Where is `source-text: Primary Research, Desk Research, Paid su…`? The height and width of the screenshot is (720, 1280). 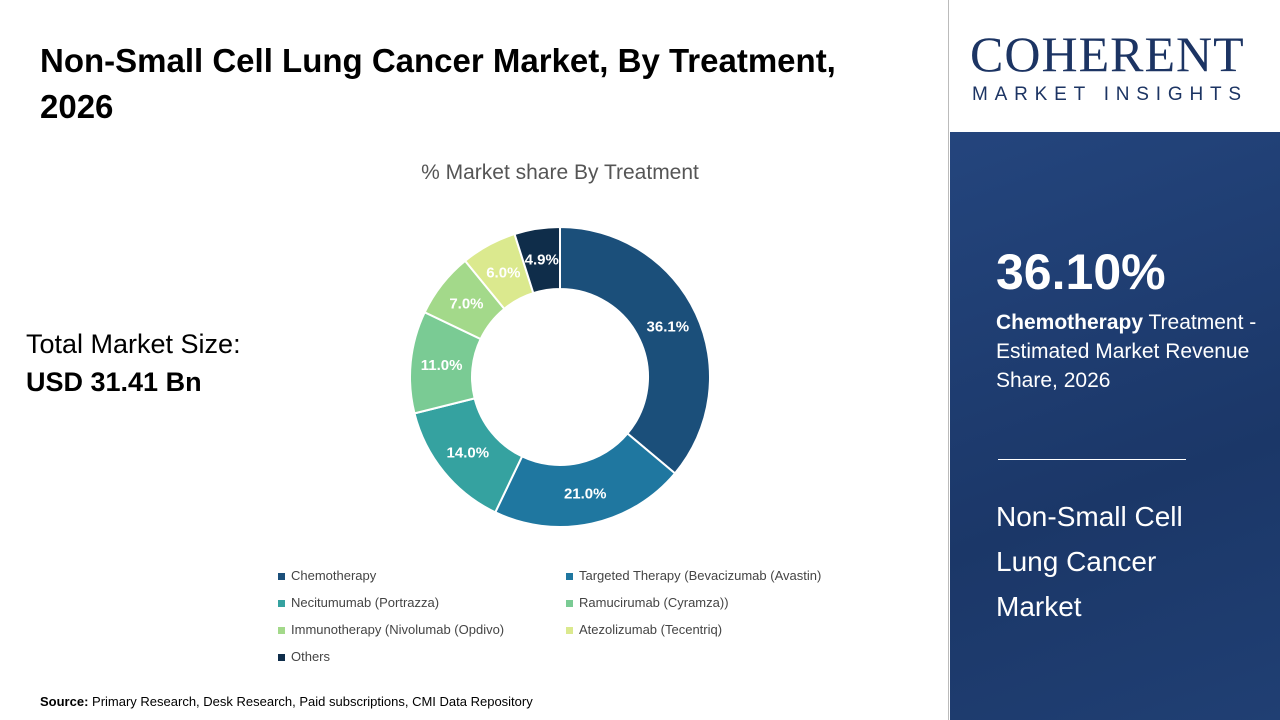 source-text: Primary Research, Desk Research, Paid su… is located at coordinates (310, 701).